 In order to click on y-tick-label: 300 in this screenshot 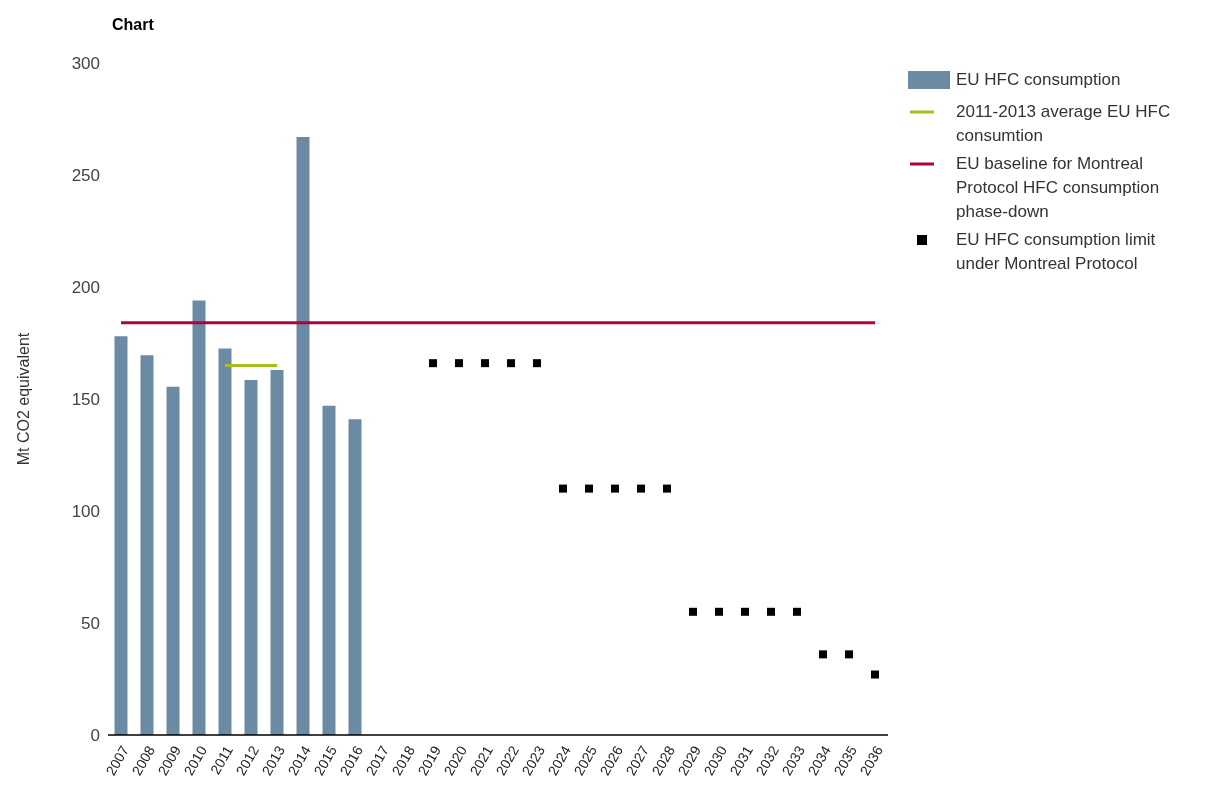, I will do `click(85, 64)`.